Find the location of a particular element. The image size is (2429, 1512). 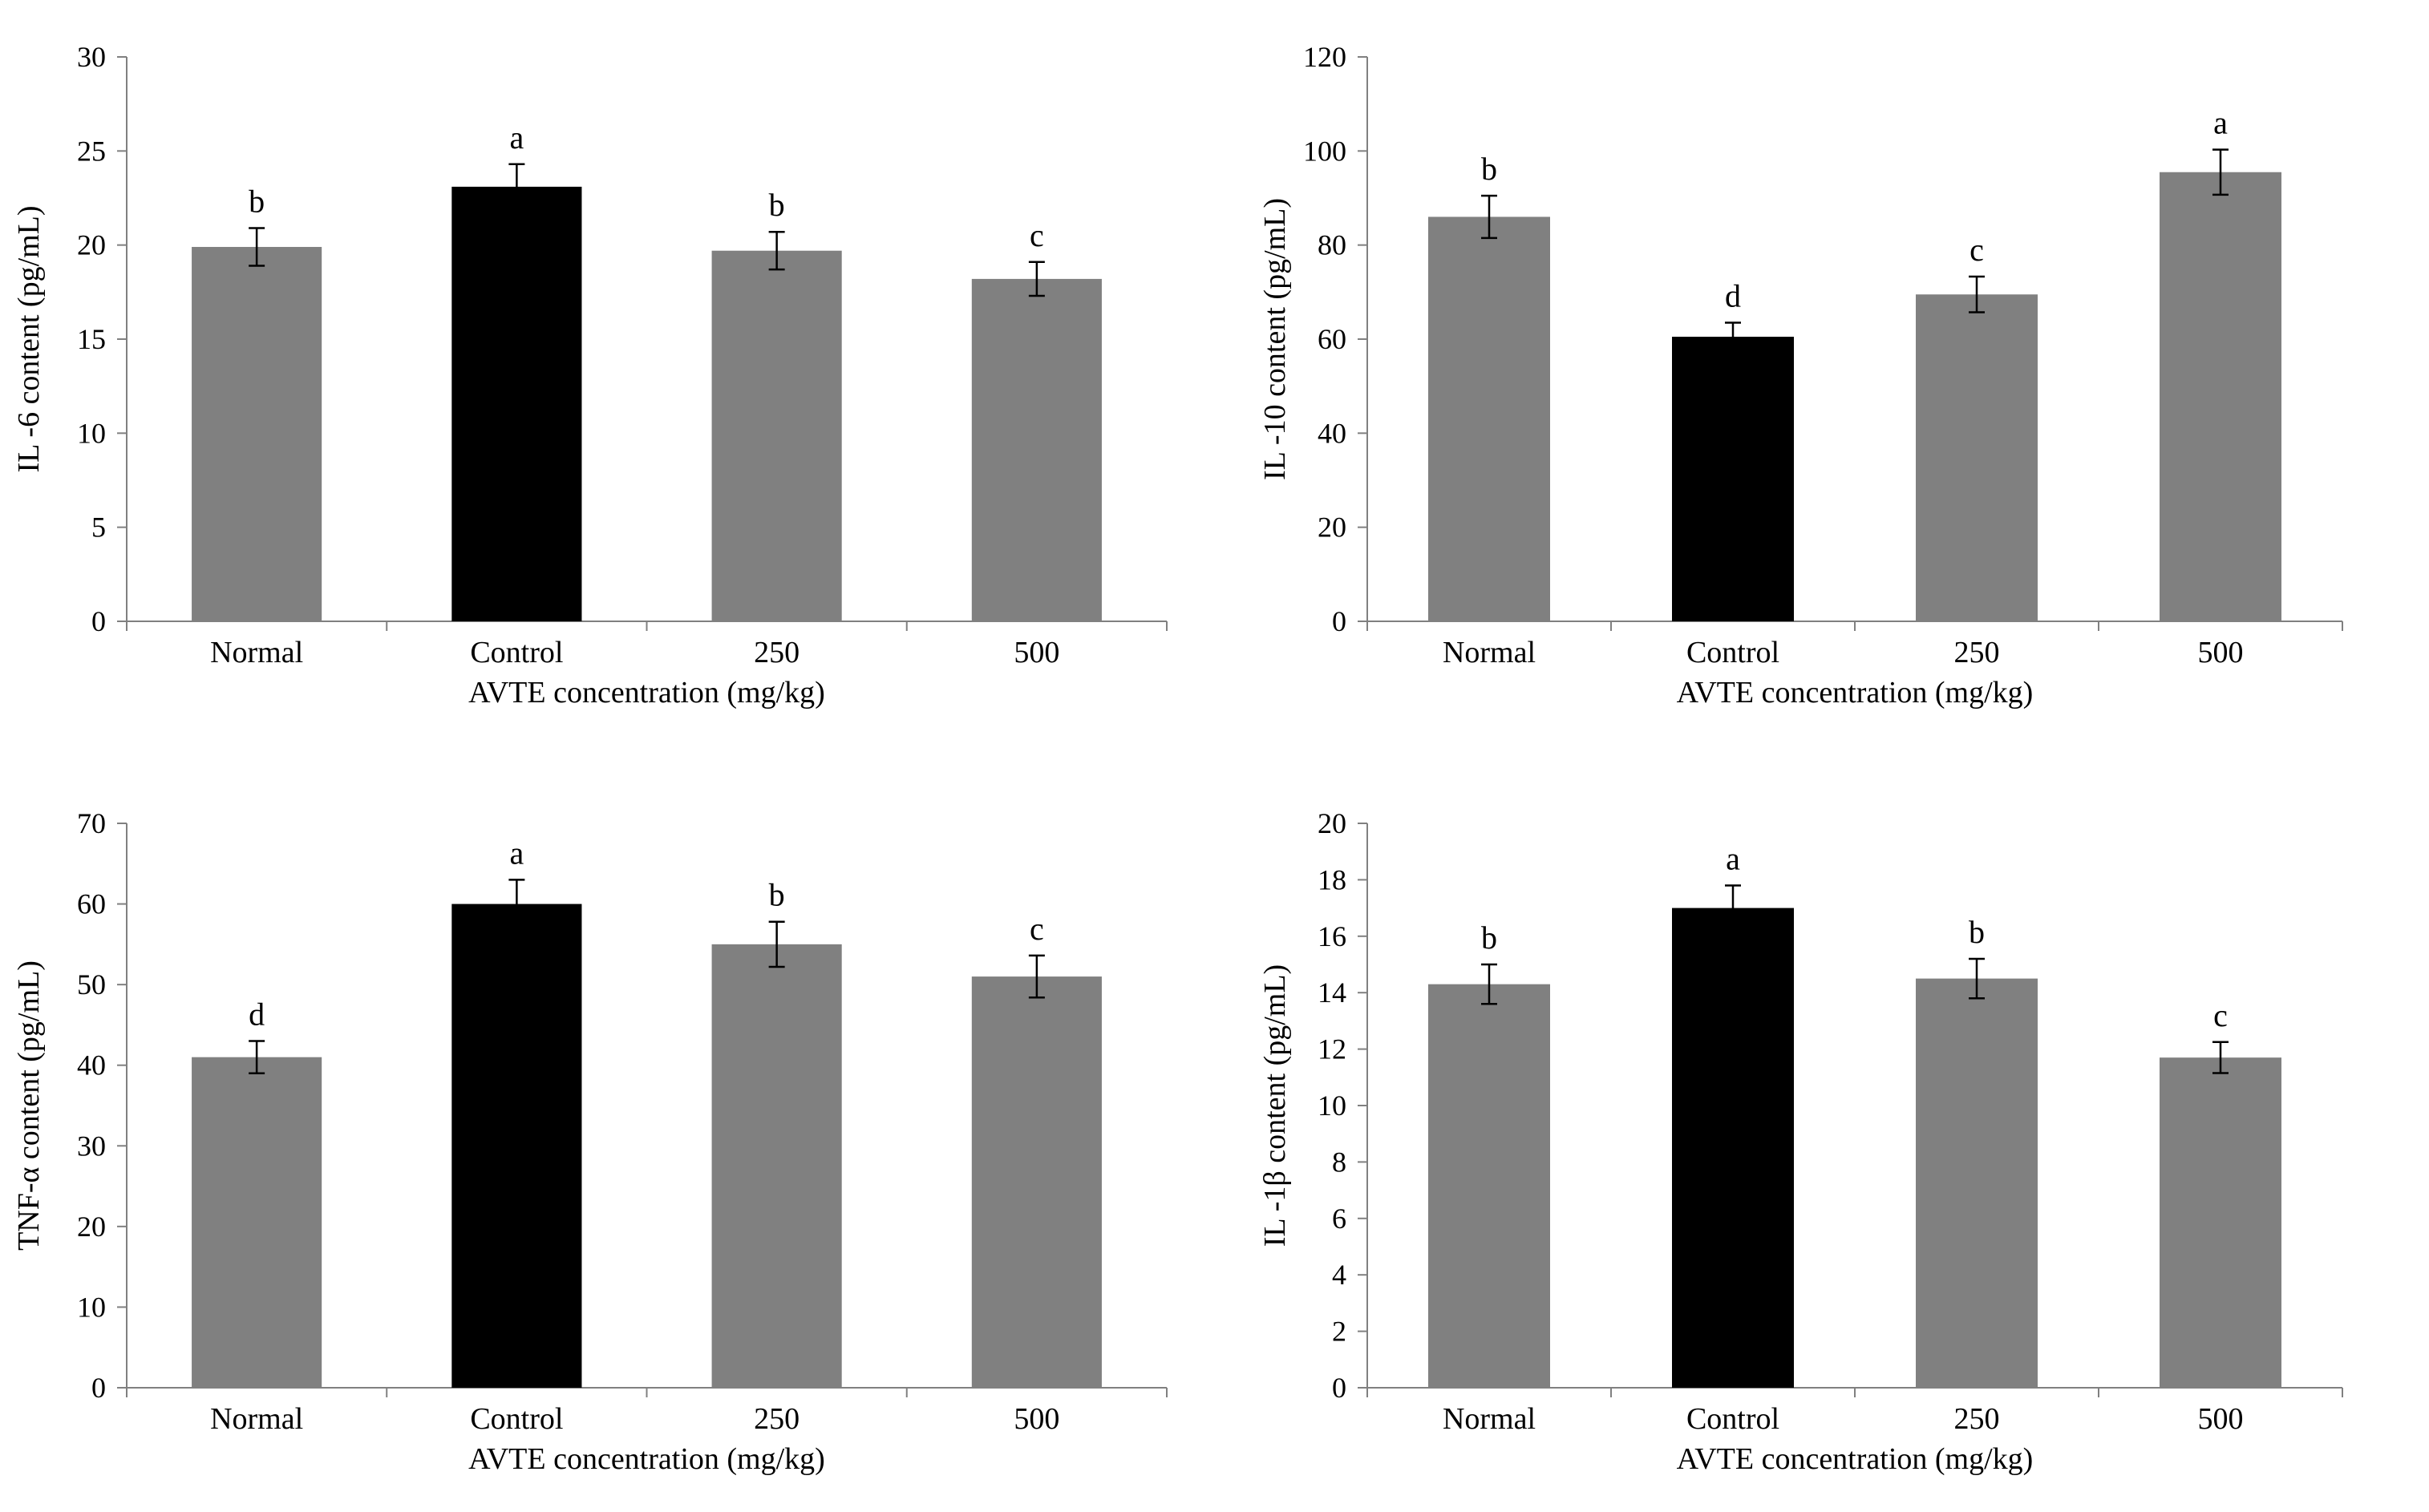

panel-4-y-tick-label: 10 is located at coordinates (1332, 1106).